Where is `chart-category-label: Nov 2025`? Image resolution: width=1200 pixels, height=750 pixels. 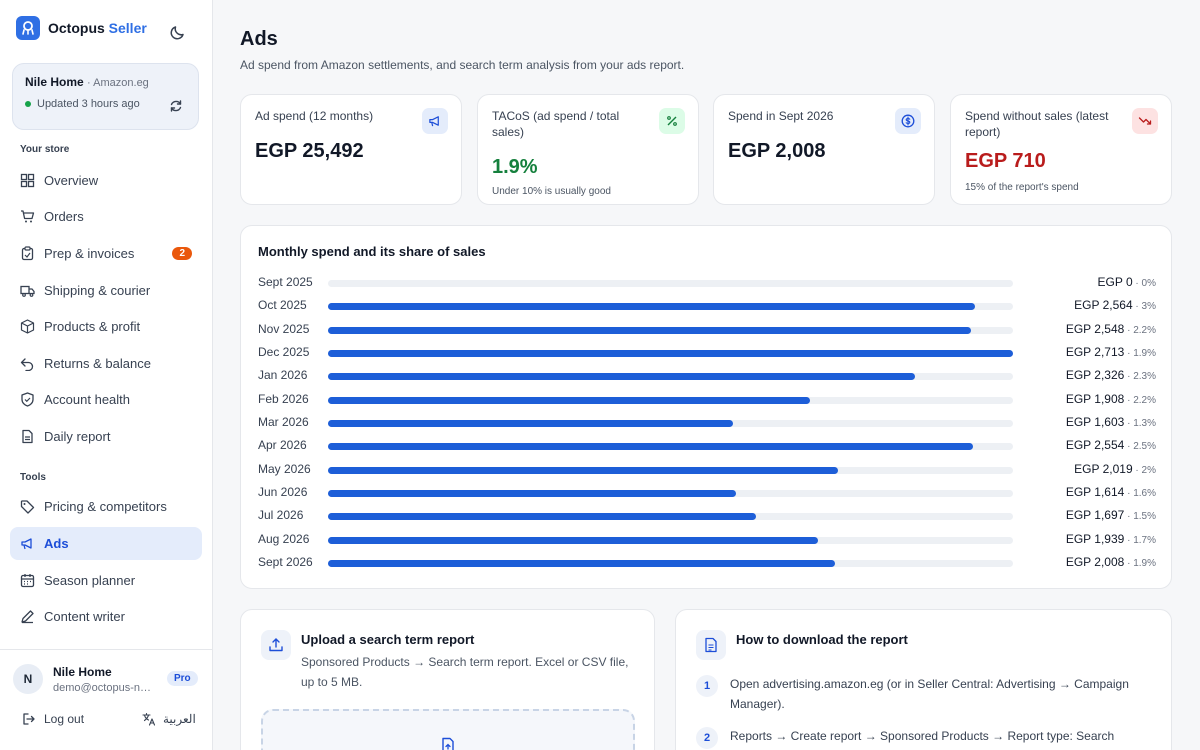
chart-category-label: Nov 2025 is located at coordinates (284, 328).